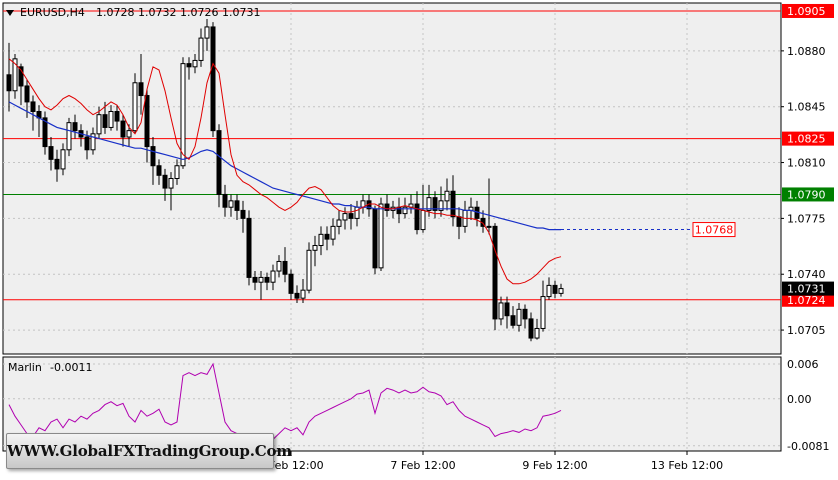 The width and height of the screenshot is (838, 480). Describe the element at coordinates (806, 289) in the screenshot. I see `current-price-label: 1.0731` at that location.